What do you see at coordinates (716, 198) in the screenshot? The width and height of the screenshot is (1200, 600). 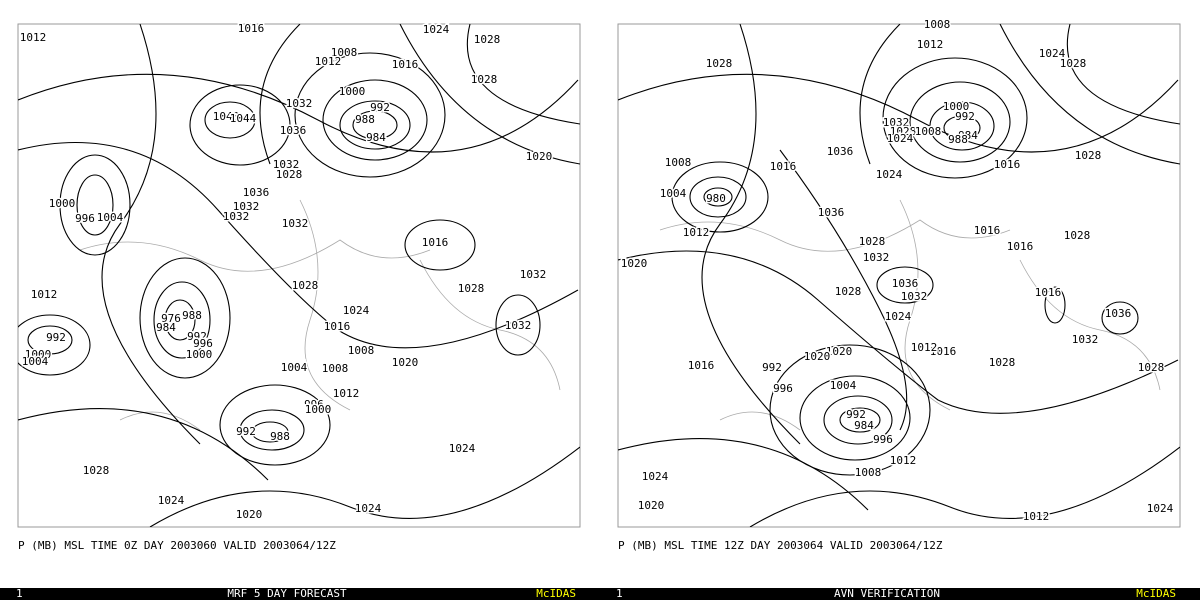 I see `isobar-label: 980` at bounding box center [716, 198].